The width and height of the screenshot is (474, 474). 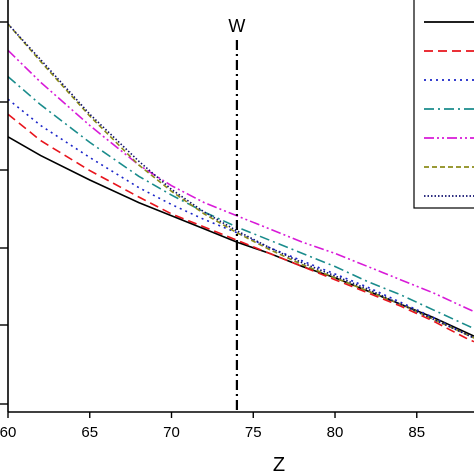 I want to click on x-tick-label: 65, so click(x=89, y=432).